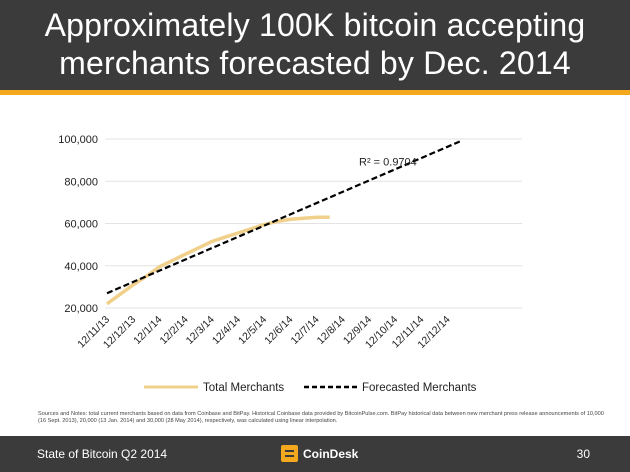  What do you see at coordinates (315, 92) in the screenshot?
I see `accent-bar` at bounding box center [315, 92].